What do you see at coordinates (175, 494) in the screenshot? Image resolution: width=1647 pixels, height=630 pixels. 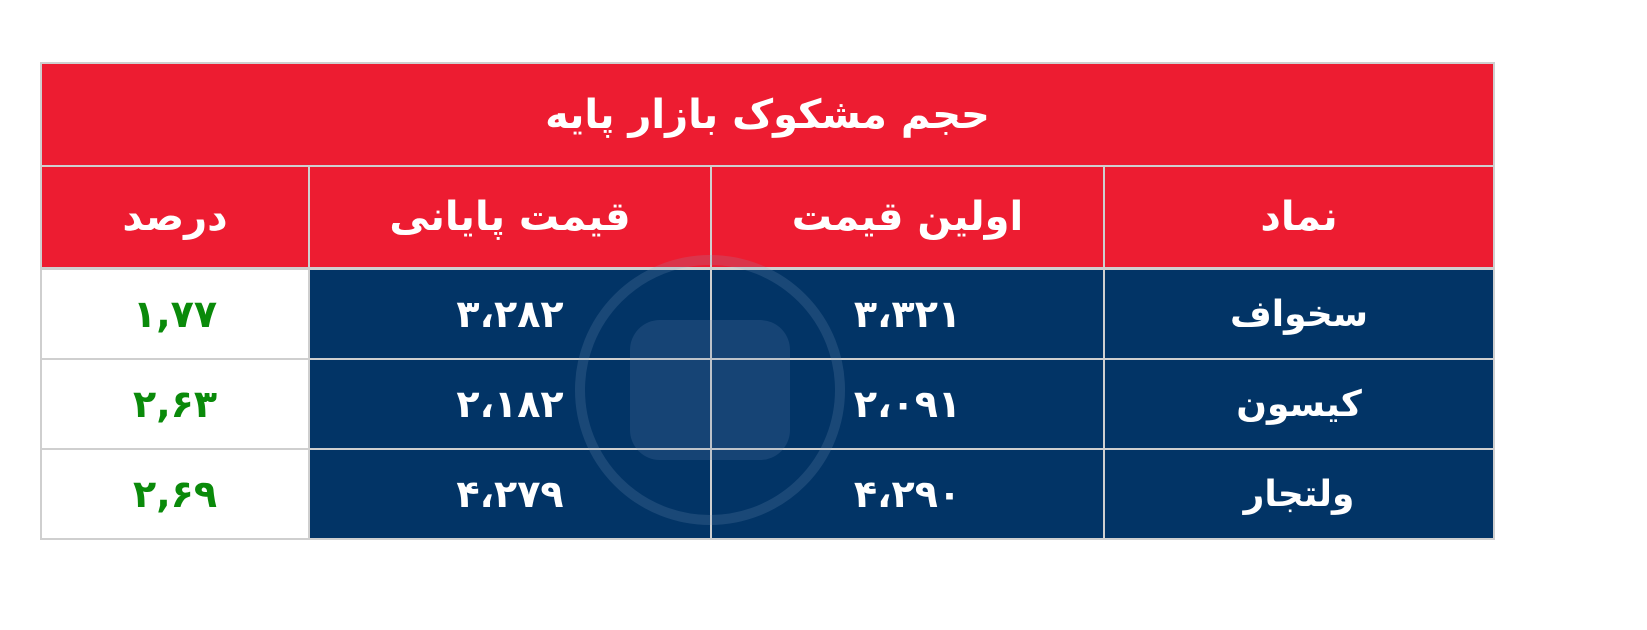 I see `row-3-percent: ۲,۶۹` at bounding box center [175, 494].